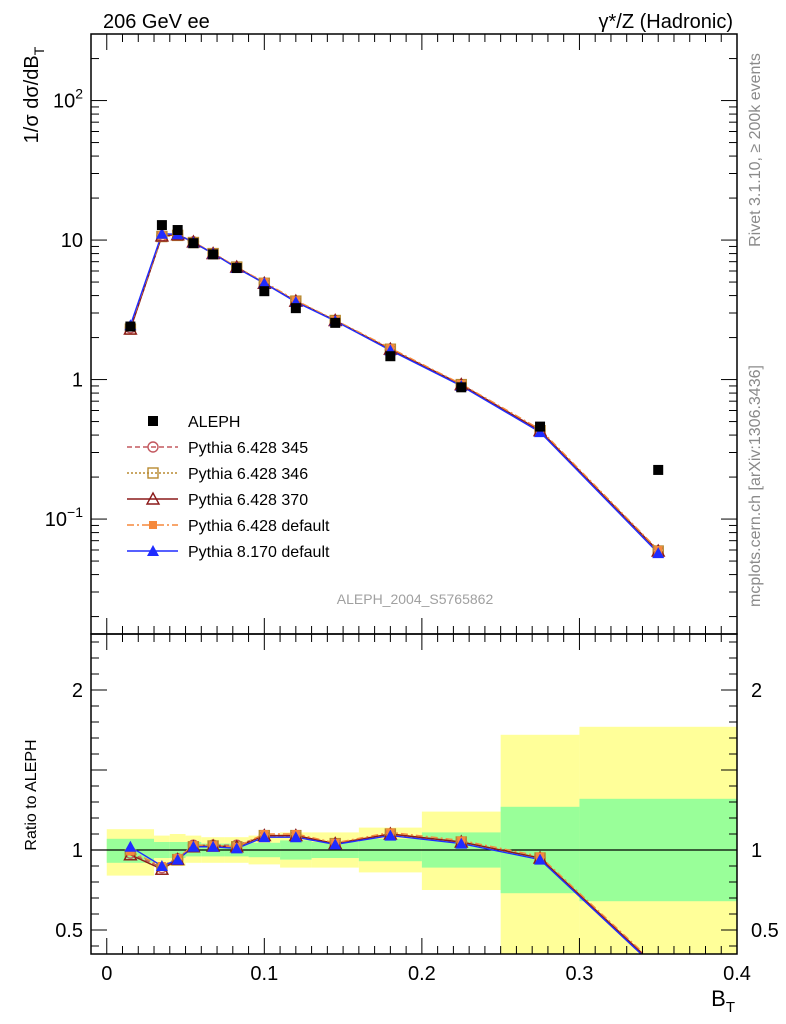  What do you see at coordinates (580, 974) in the screenshot?
I see `x-tick-label: 0.3` at bounding box center [580, 974].